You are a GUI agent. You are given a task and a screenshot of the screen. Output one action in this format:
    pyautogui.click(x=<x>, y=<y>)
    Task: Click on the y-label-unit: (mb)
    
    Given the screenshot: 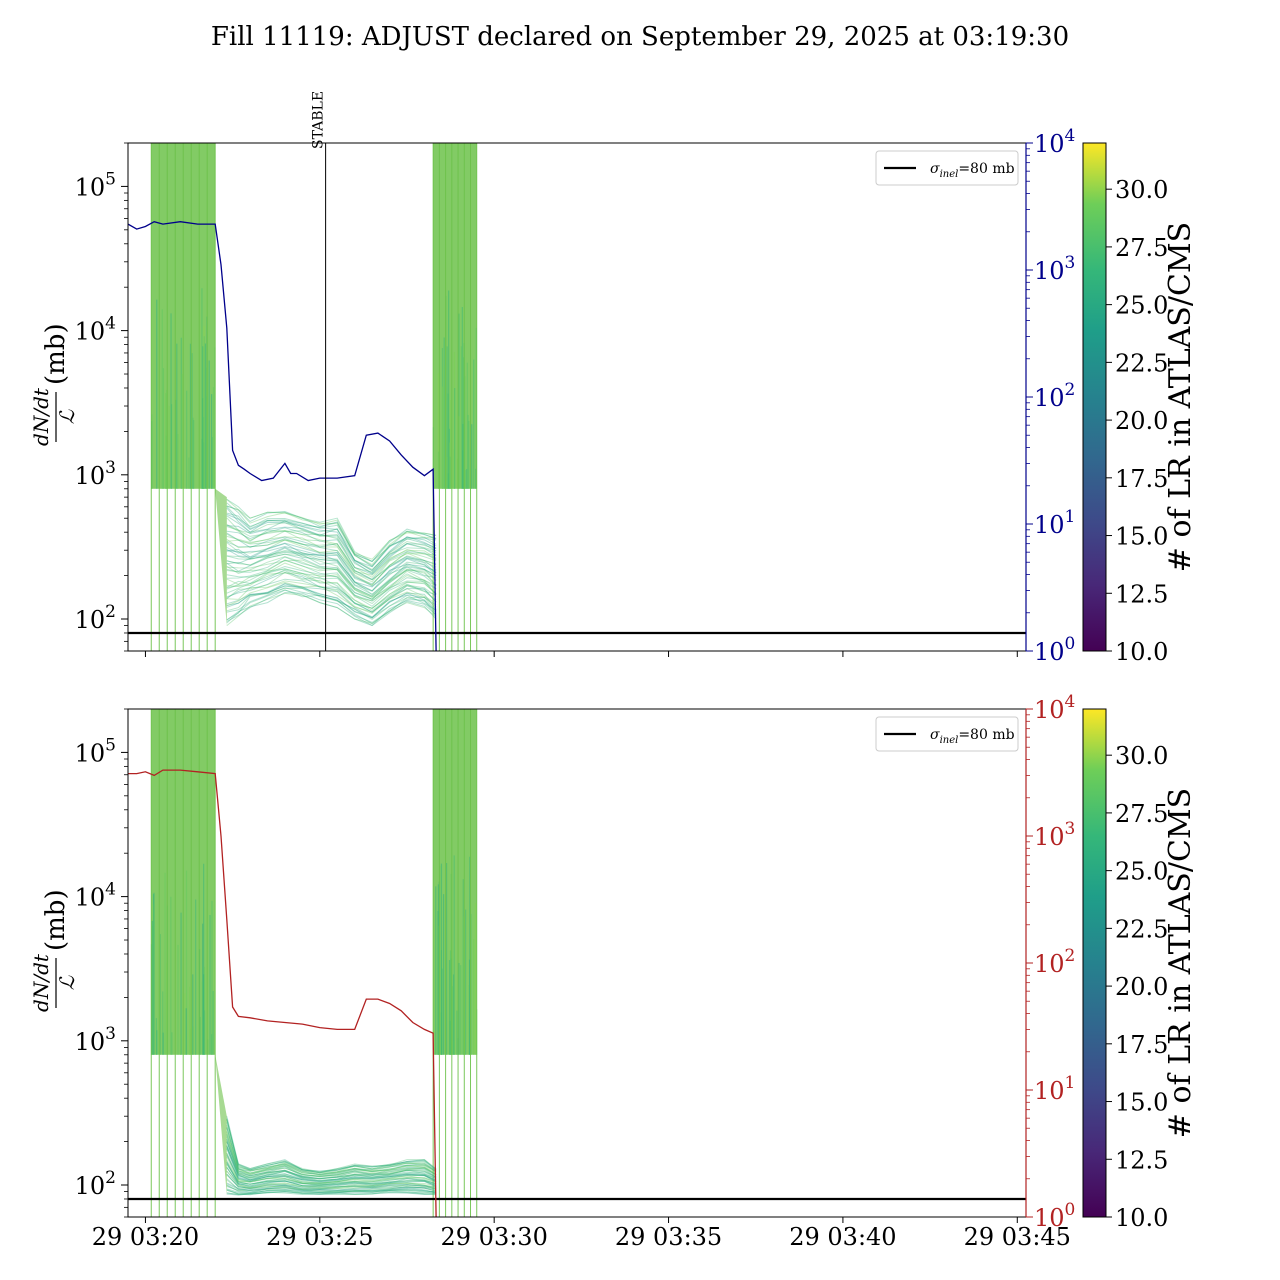 What is the action you would take?
    pyautogui.click(x=56, y=354)
    